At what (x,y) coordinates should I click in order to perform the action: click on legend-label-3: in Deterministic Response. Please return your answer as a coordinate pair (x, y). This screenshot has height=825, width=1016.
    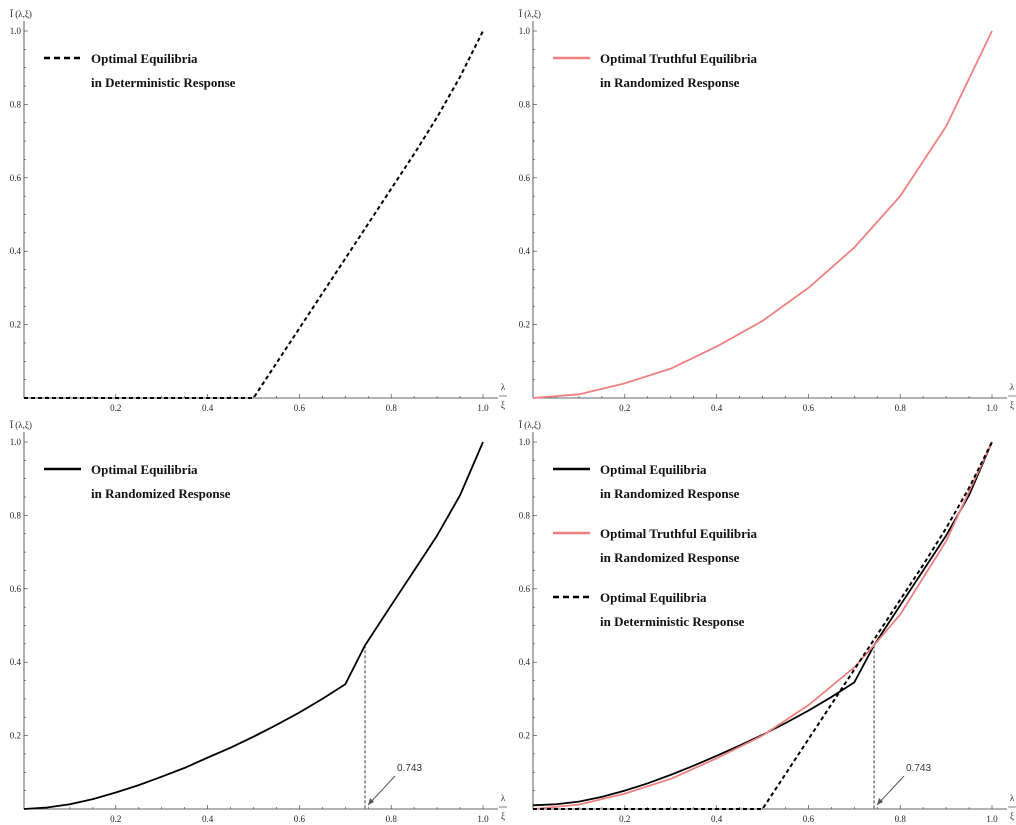
    Looking at the image, I should click on (672, 621).